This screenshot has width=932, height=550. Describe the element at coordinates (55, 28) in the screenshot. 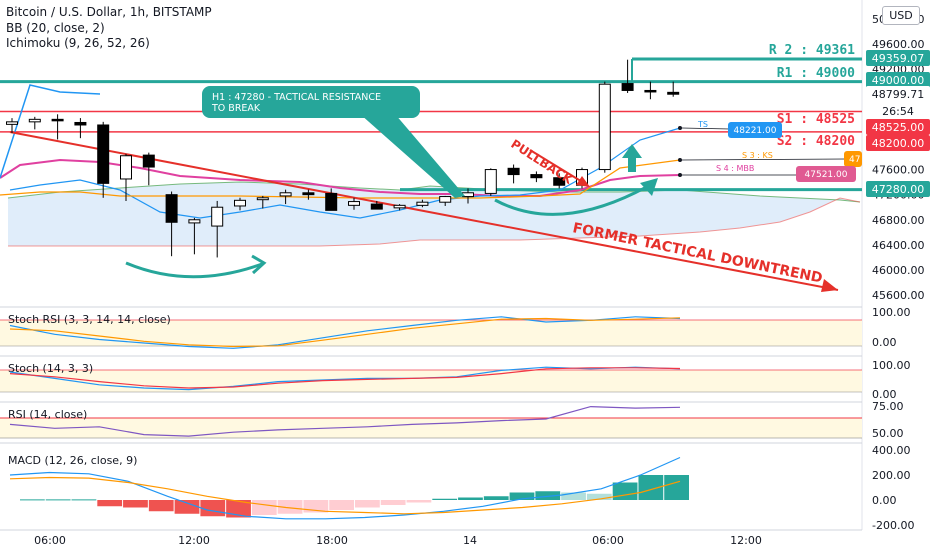

I see `bb-indicator-label: BB (20, close, 2)` at that location.